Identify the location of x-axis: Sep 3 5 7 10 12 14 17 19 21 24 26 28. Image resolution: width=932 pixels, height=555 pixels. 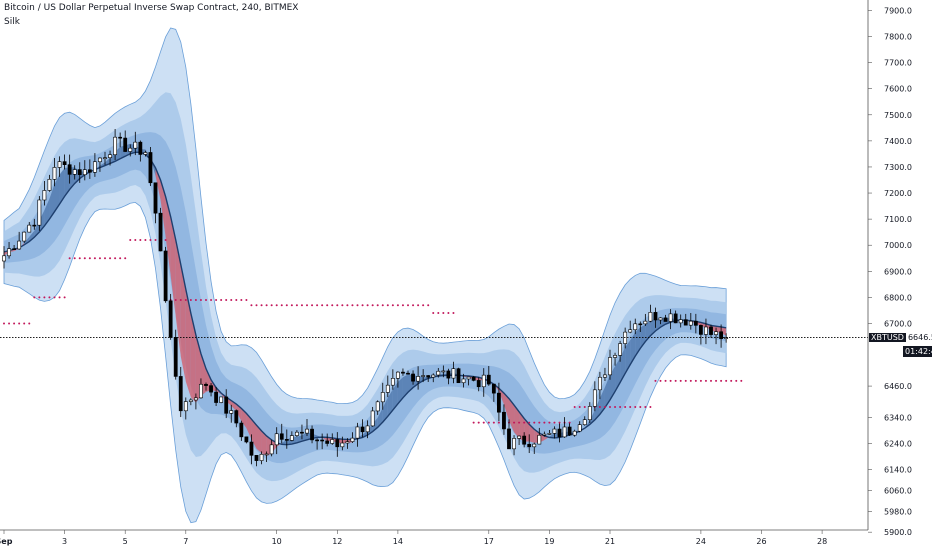
(434, 537).